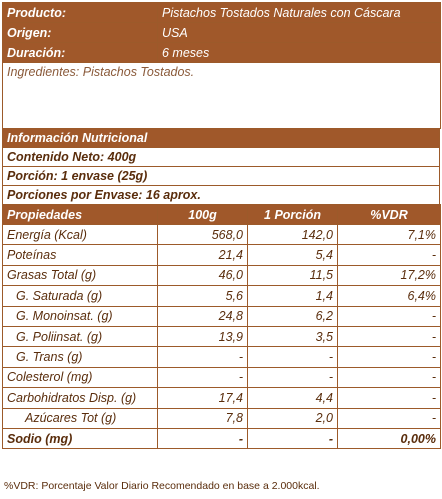  What do you see at coordinates (202, 214) in the screenshot?
I see `col-header-100g: 100g` at bounding box center [202, 214].